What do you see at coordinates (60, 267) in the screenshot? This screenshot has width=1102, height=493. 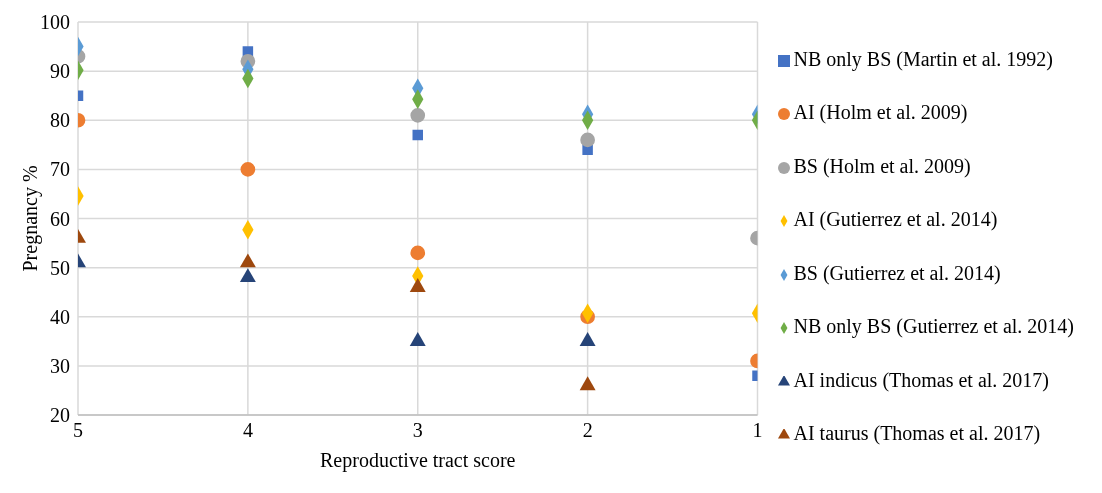 I see `y-tick-label: 50` at bounding box center [60, 267].